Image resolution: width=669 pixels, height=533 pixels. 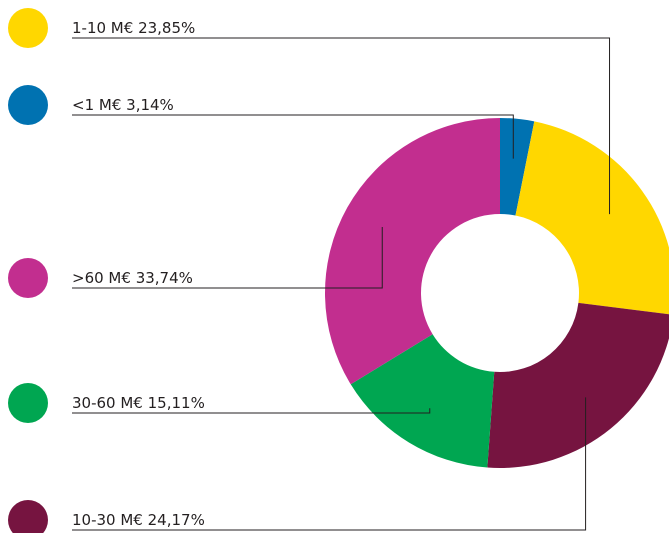 I want to click on legend-label: >60 M€ 33,74%, so click(x=132, y=278).